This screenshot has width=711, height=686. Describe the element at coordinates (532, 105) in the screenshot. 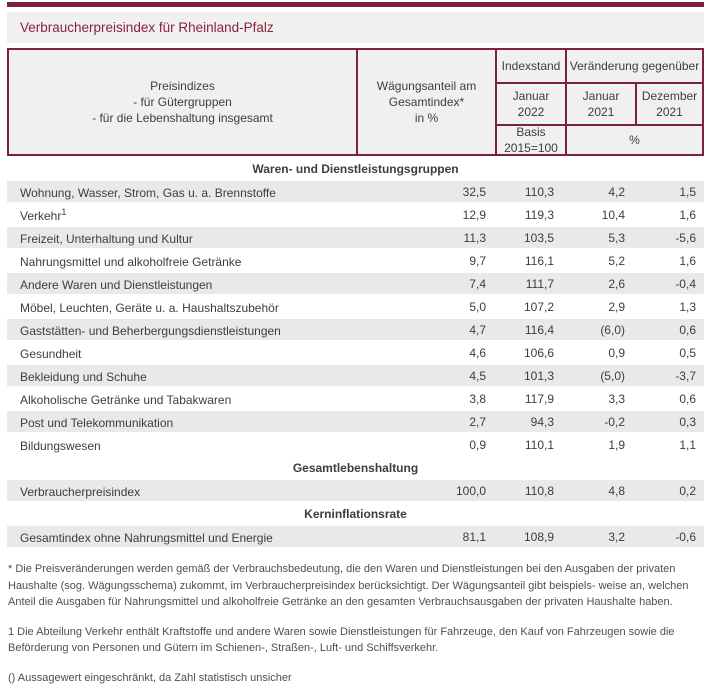

I see `header-jan-2022: Januar 2022` at that location.